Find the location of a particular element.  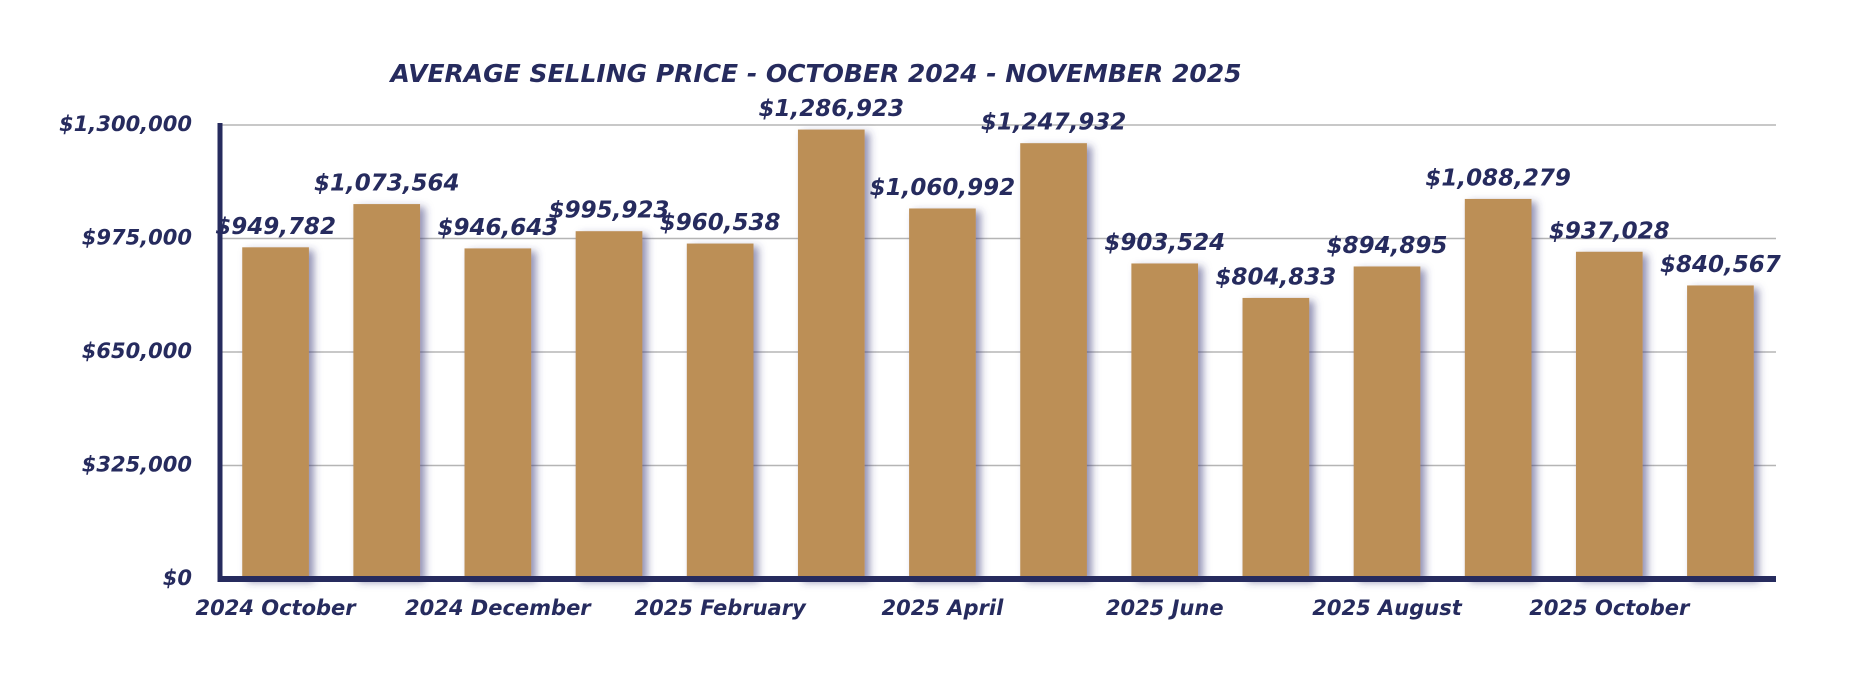

y-tick-label: $975,000 is located at coordinates (137, 238).